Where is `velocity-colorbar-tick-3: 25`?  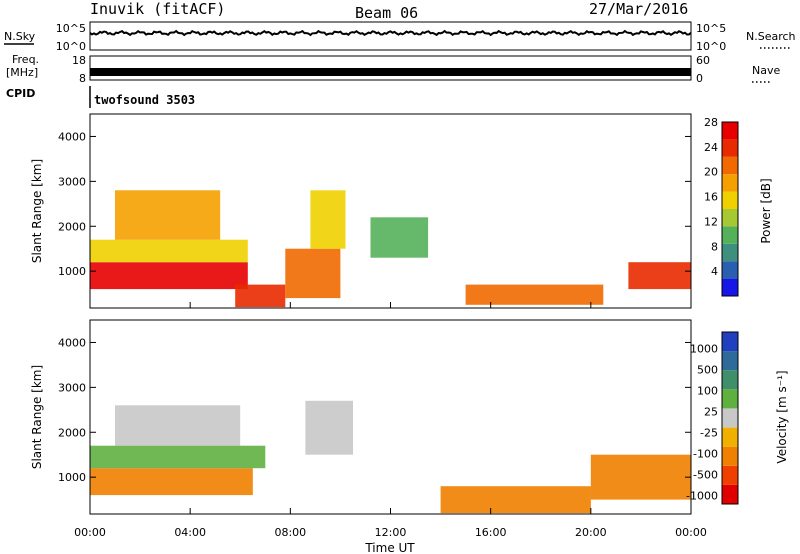
velocity-colorbar-tick-3: 25 is located at coordinates (711, 412).